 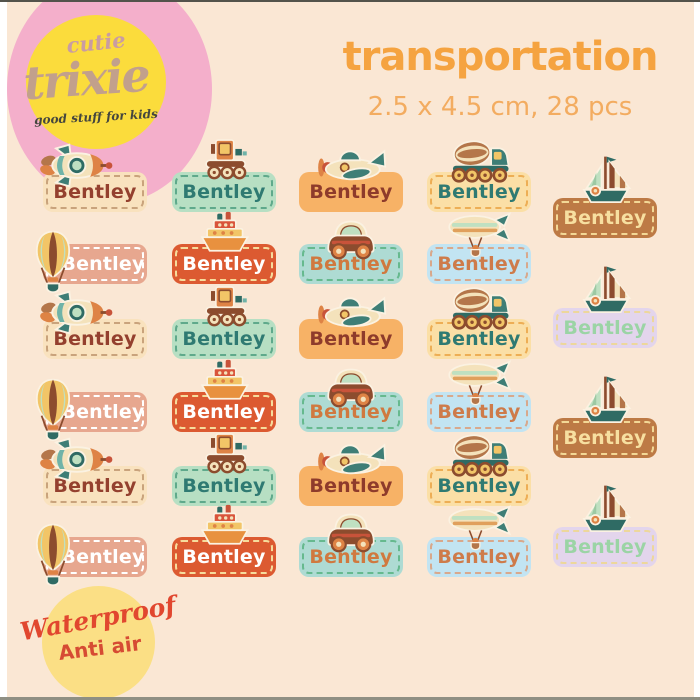 I want to click on waterproof-circle, so click(x=98, y=642).